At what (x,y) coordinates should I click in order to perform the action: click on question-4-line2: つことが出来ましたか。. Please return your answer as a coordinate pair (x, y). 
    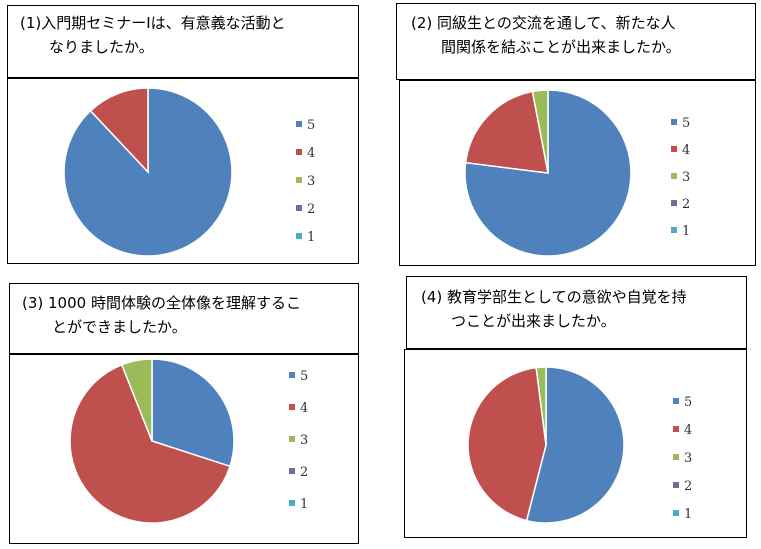
    Looking at the image, I should click on (533, 321).